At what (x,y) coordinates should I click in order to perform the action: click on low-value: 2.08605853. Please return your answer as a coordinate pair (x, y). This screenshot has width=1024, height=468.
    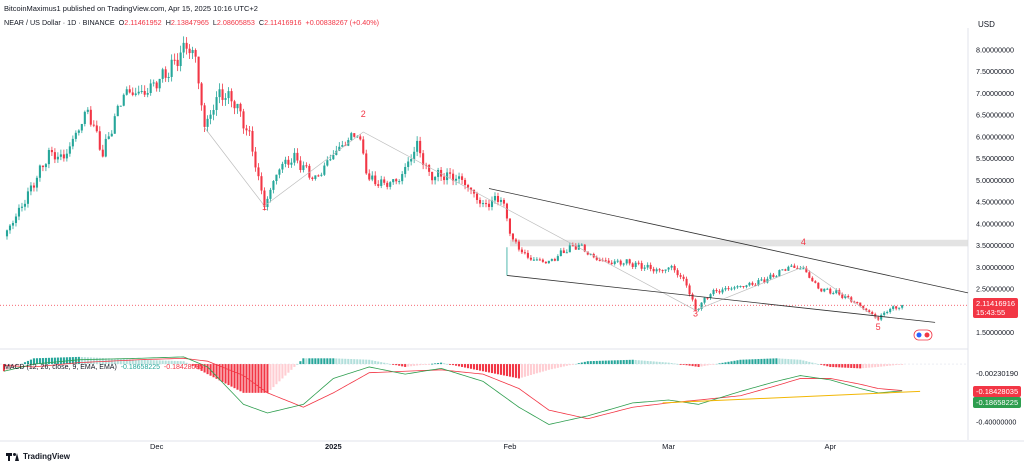
    Looking at the image, I should click on (235, 22).